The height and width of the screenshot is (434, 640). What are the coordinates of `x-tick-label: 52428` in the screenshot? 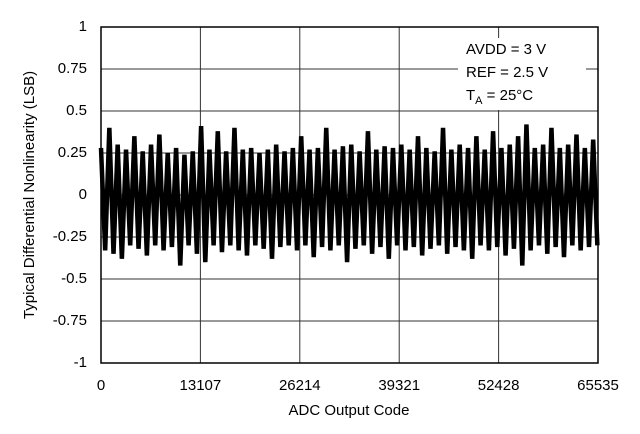 It's located at (499, 385).